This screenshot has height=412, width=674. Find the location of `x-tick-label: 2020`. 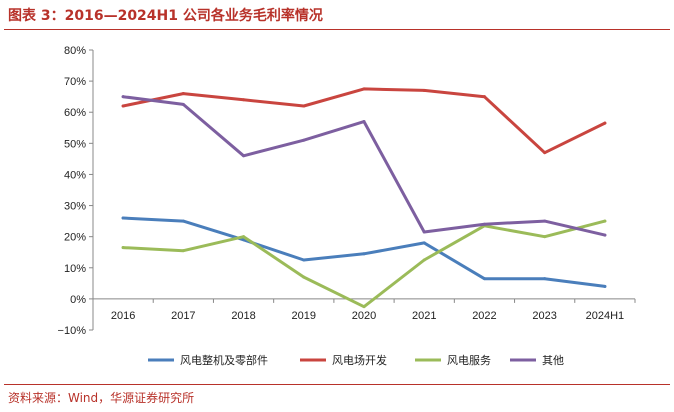

x-tick-label: 2020 is located at coordinates (364, 316).